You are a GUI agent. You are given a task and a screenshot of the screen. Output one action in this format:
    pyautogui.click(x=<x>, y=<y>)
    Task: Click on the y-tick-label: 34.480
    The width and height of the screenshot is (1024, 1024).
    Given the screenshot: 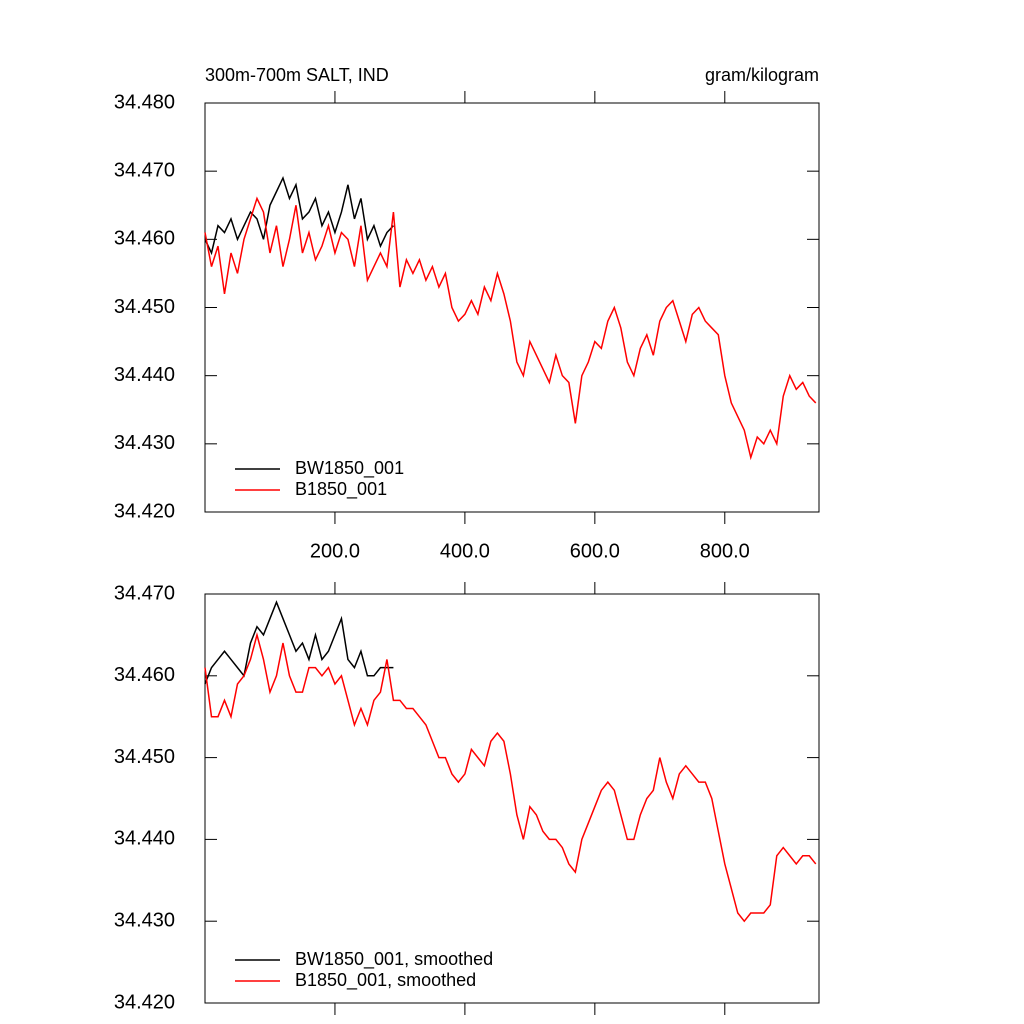 What is the action you would take?
    pyautogui.click(x=144, y=102)
    